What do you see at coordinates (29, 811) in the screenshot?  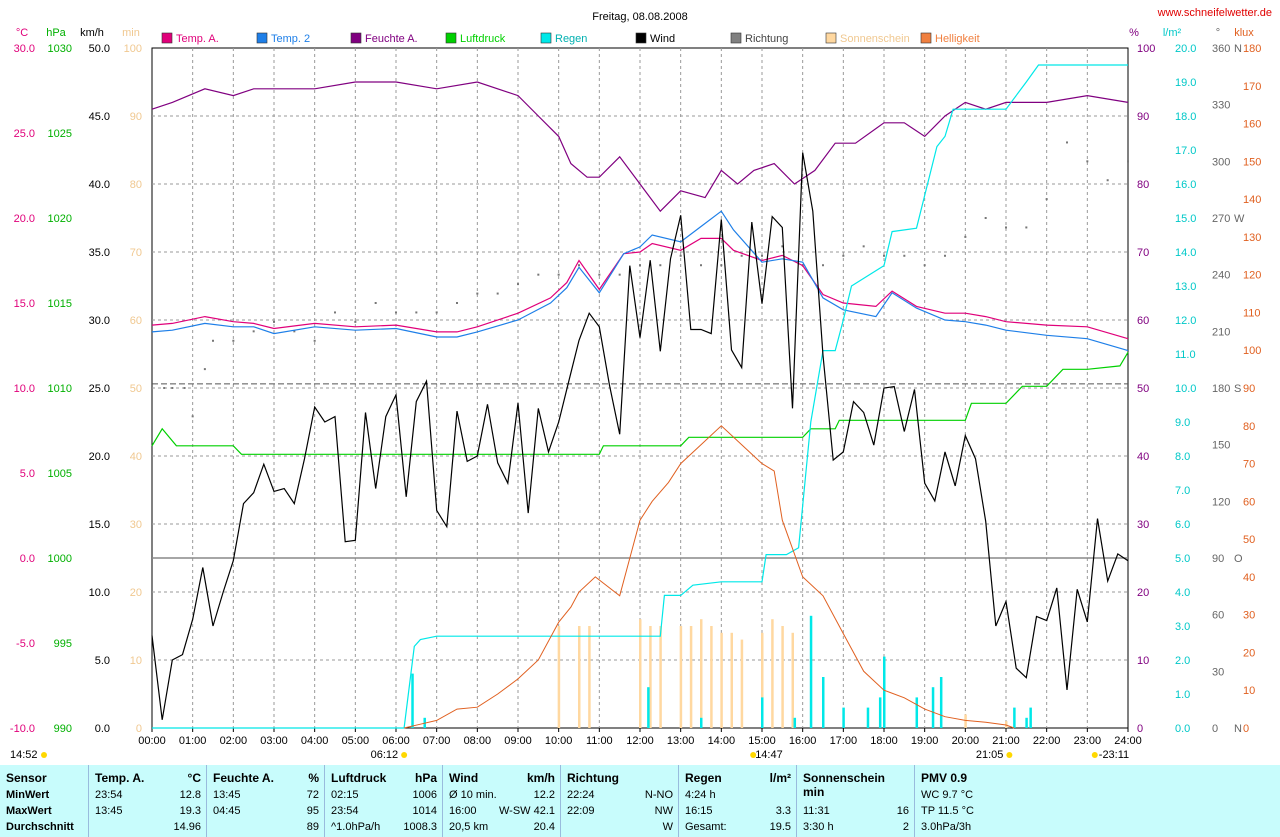 I see `row-label-max: MaxWert` at bounding box center [29, 811].